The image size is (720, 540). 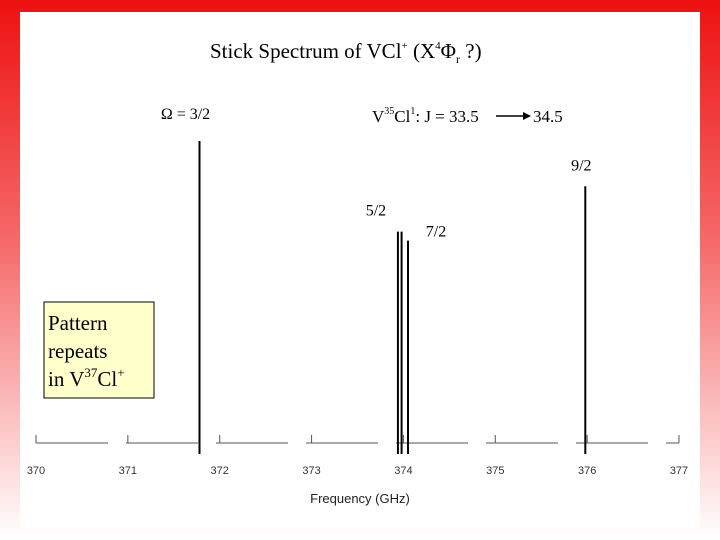 I want to click on pattern-note: Pattern repeats in V37Cl+, so click(x=99, y=350).